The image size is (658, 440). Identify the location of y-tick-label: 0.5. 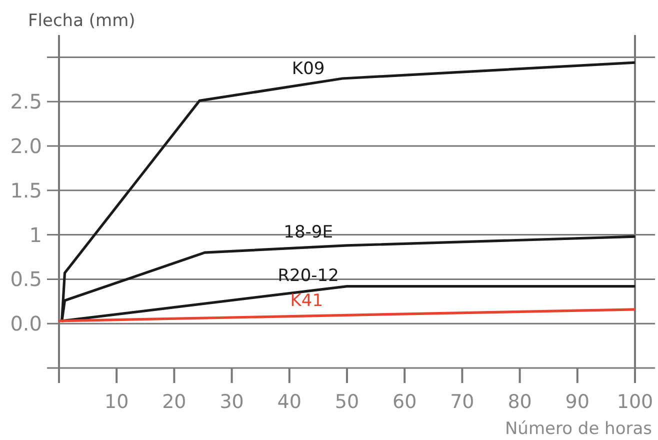
(26, 279).